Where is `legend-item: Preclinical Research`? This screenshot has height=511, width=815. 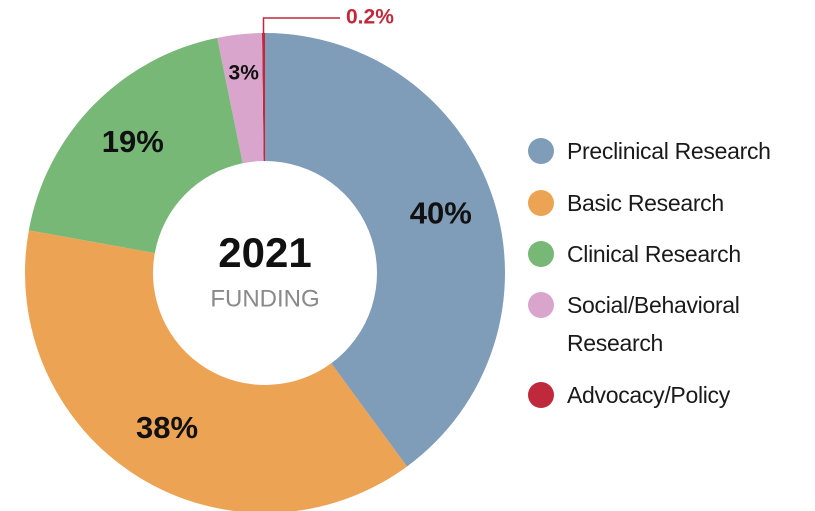 legend-item: Preclinical Research is located at coordinates (653, 151).